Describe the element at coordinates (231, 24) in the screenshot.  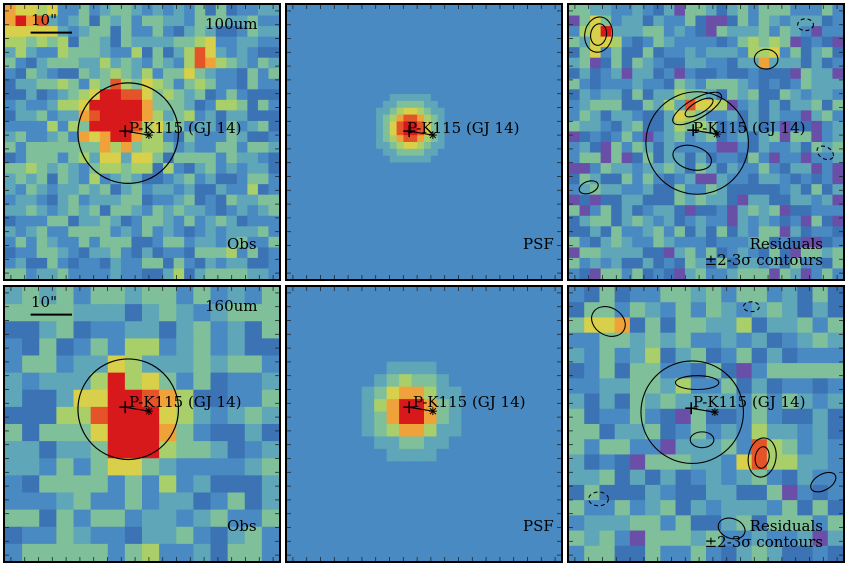
I see `band-label: 100um` at that location.